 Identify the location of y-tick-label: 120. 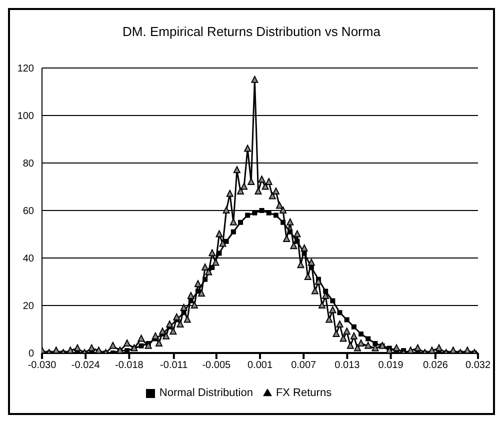
(25, 69).